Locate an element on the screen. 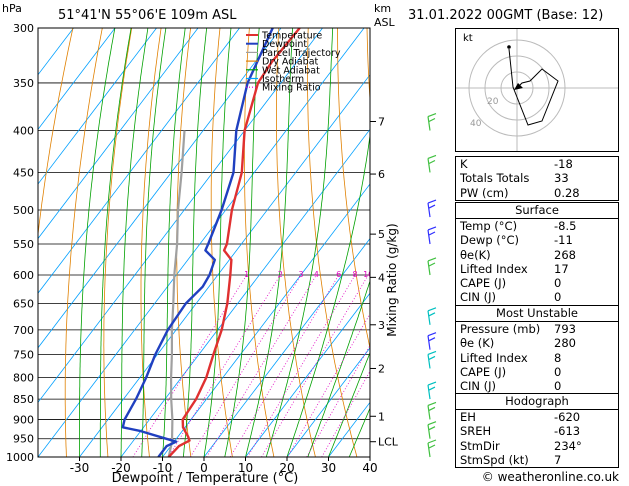 This screenshot has width=629, height=486. temperature-tick-label: -10 is located at coordinates (163, 468).